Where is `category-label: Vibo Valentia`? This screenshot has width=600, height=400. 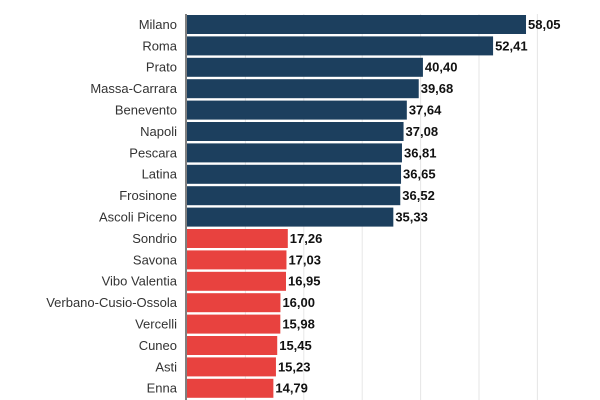
category-label: Vibo Valentia is located at coordinates (140, 281).